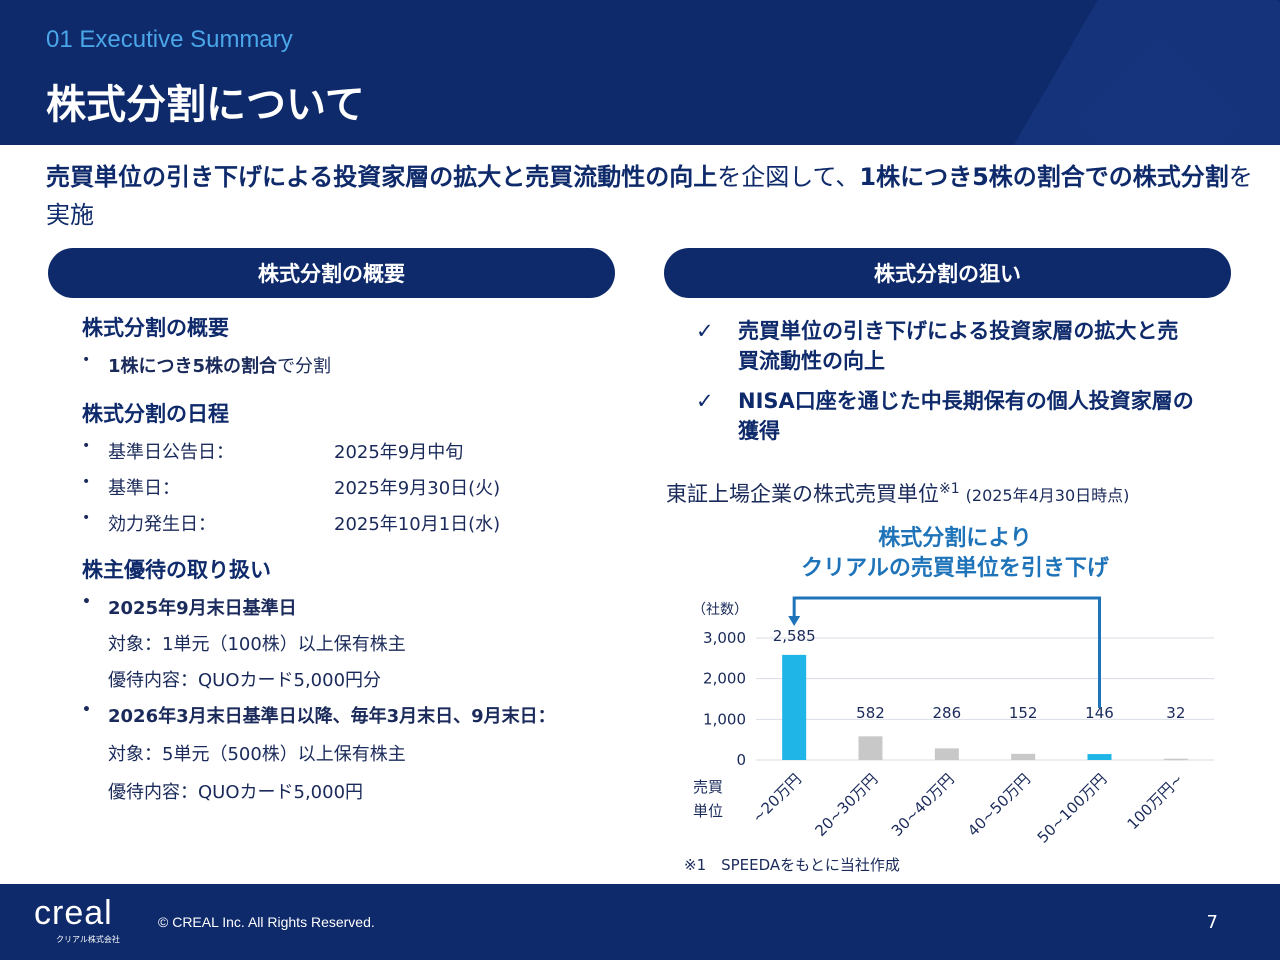 The height and width of the screenshot is (960, 1280). Describe the element at coordinates (777, 798) in the screenshot. I see `x-tick-label: ~20万円` at that location.